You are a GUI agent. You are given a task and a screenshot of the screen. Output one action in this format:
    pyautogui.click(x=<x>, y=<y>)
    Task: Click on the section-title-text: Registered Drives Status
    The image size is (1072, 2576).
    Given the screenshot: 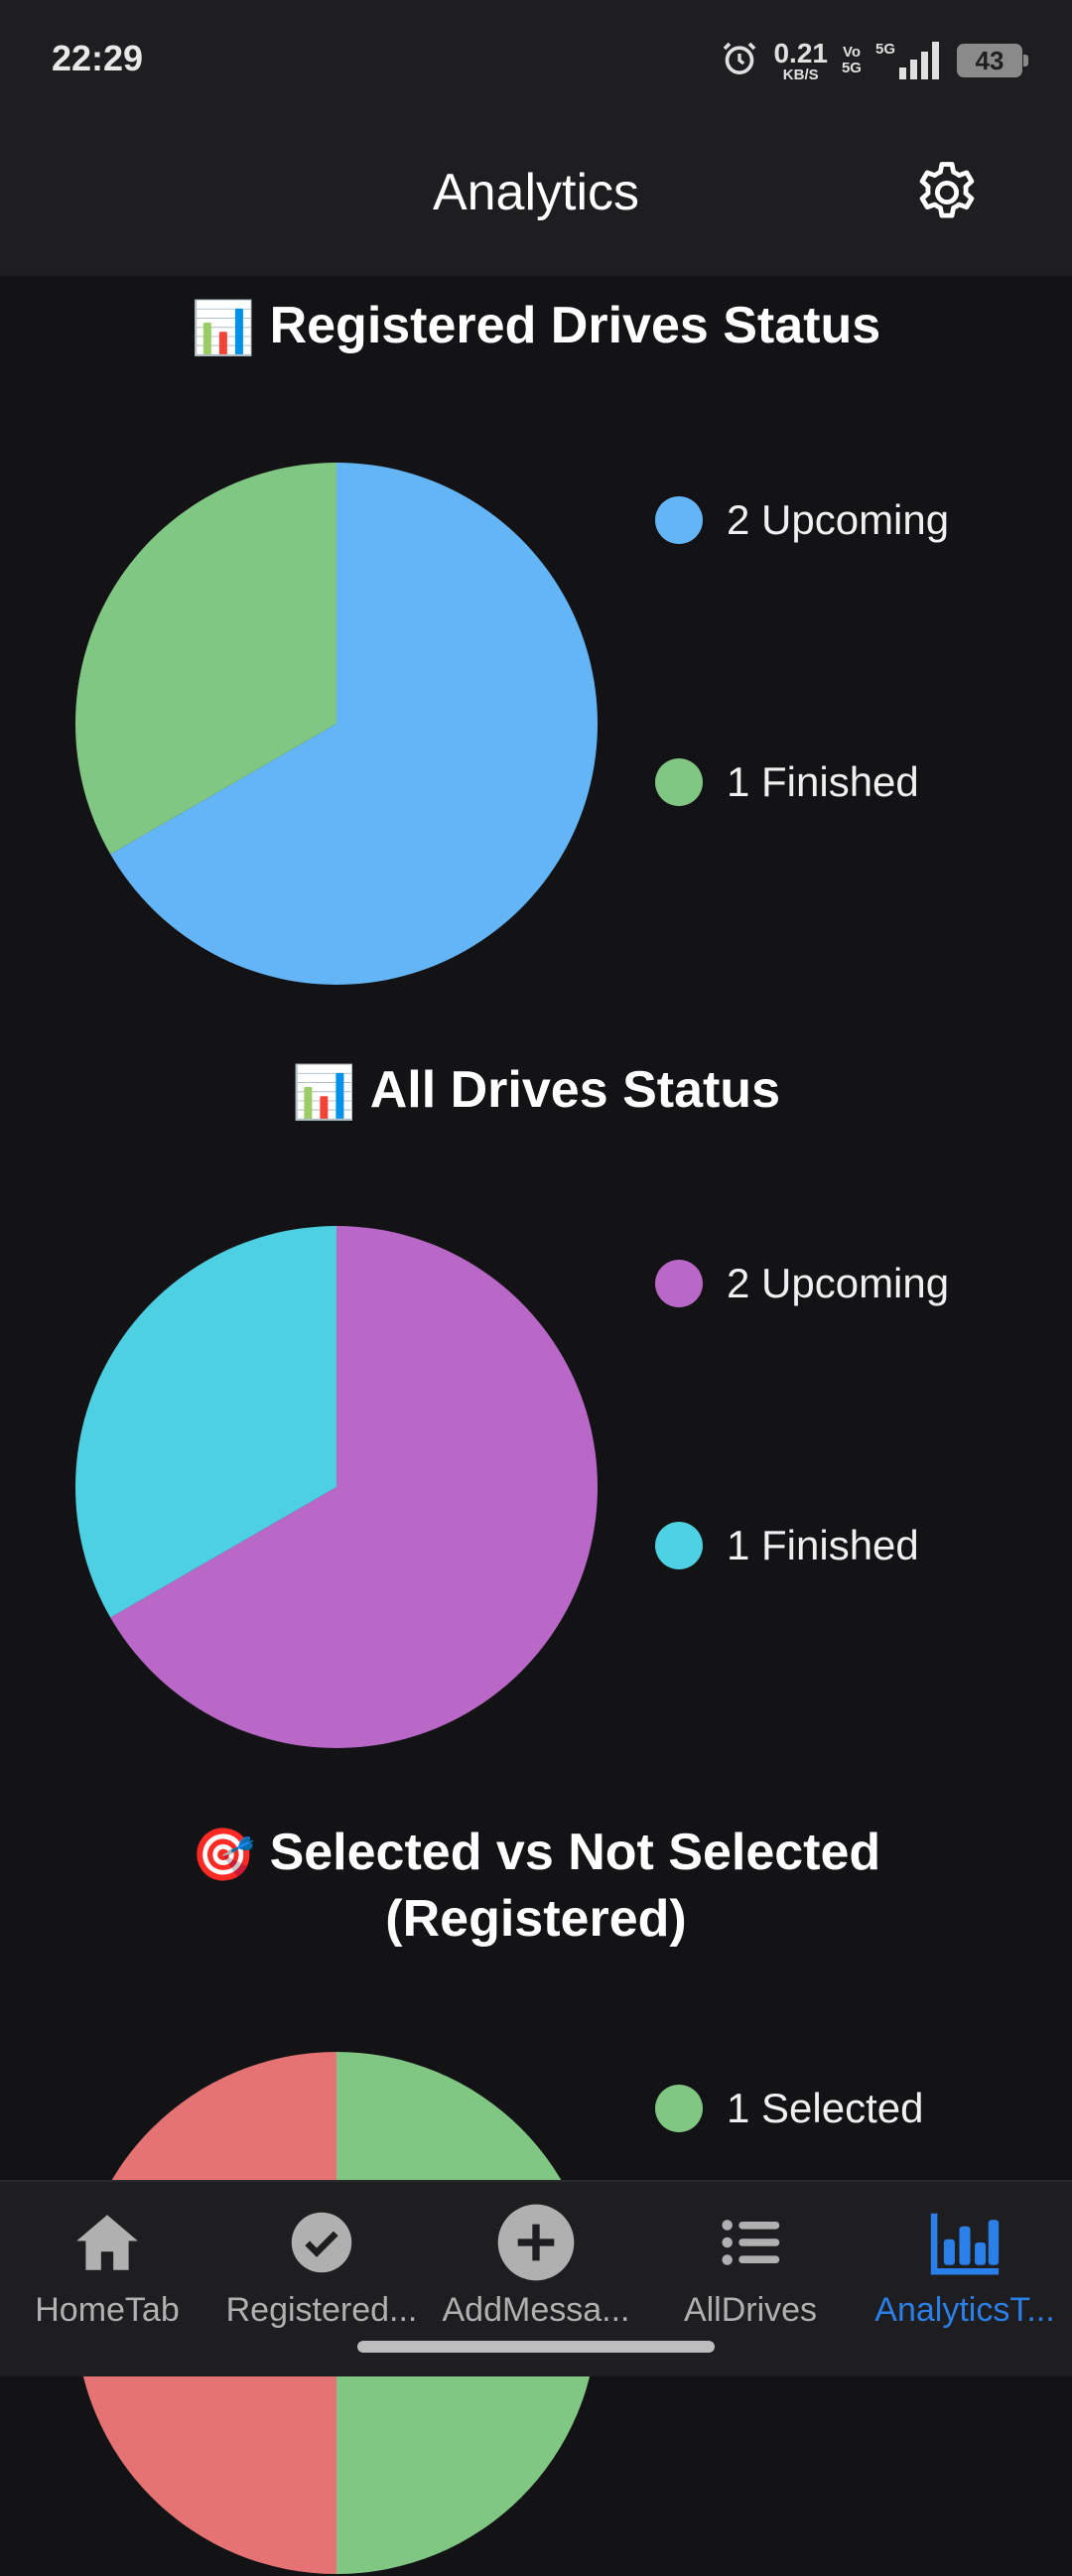 What is the action you would take?
    pyautogui.click(x=575, y=325)
    